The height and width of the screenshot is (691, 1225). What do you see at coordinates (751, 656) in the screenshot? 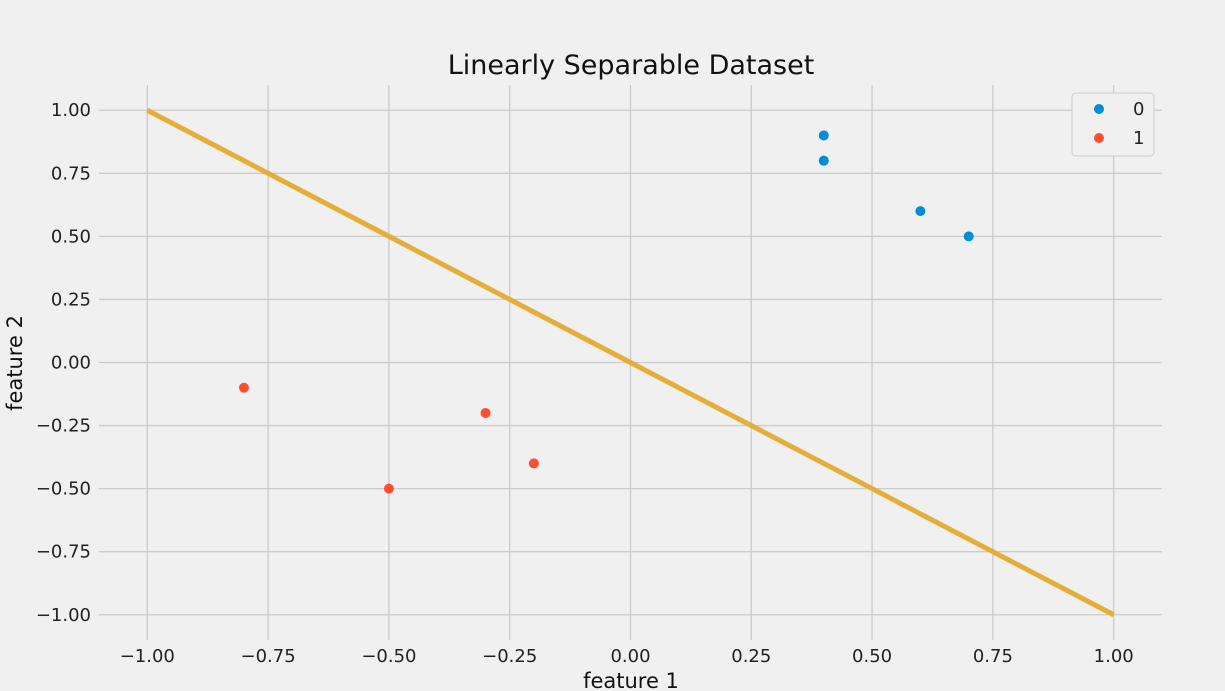
I see `x-tick-label: 0.25` at bounding box center [751, 656].